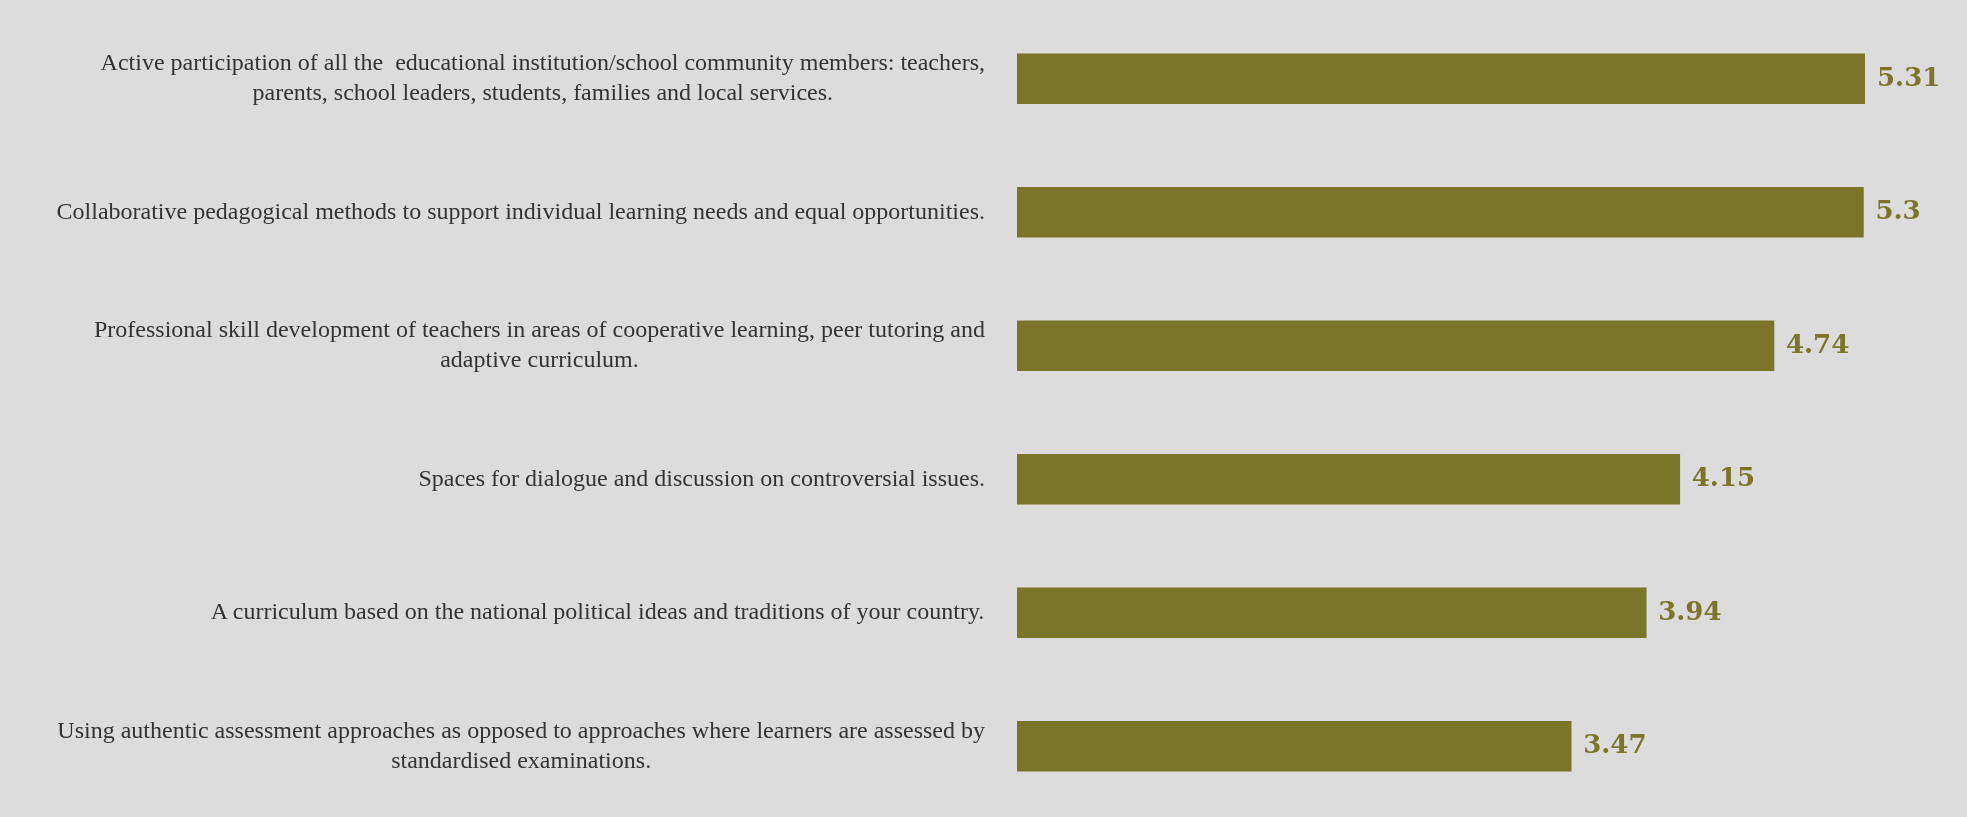 This screenshot has width=1967, height=817. I want to click on data-label: 5.31, so click(1909, 76).